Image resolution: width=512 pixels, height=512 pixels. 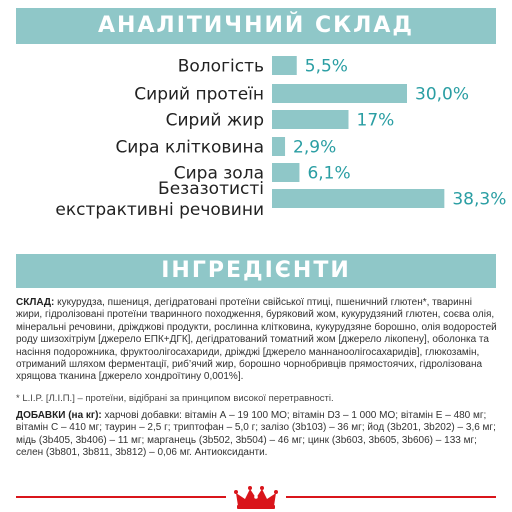 I want to click on value-label: 17%, so click(x=376, y=121).